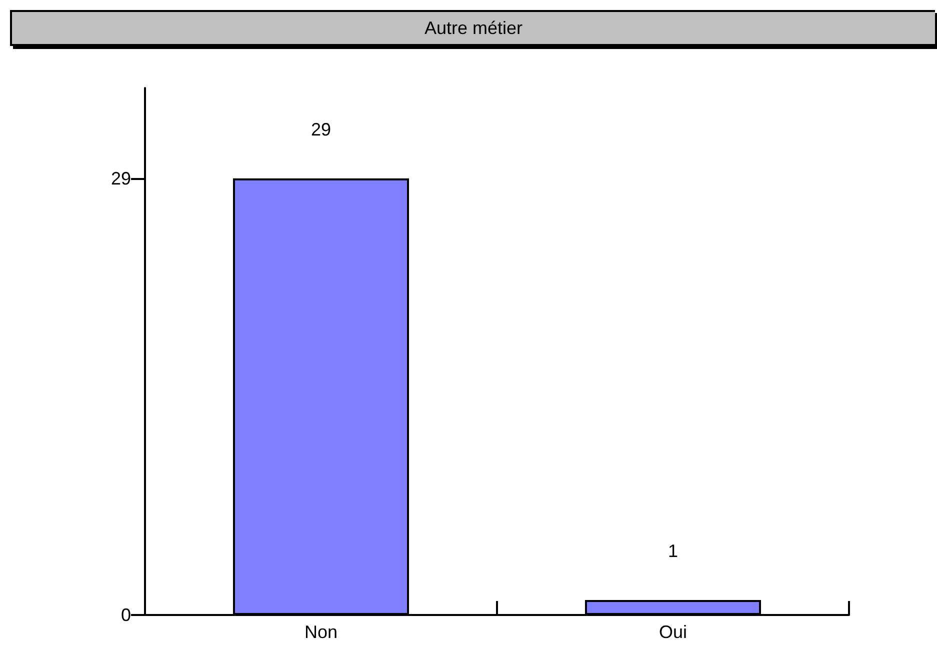  Describe the element at coordinates (673, 632) in the screenshot. I see `x-tick-label: Oui` at that location.